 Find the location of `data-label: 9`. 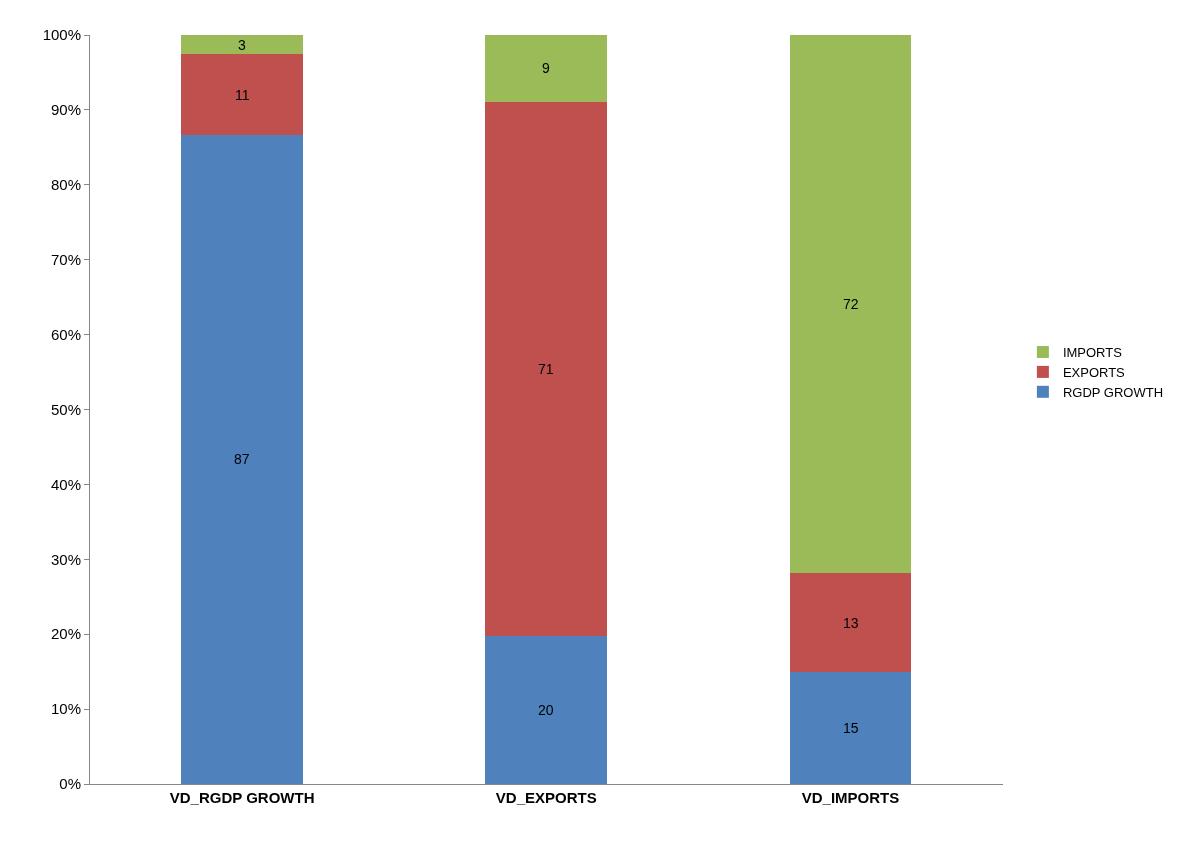

data-label: 9 is located at coordinates (546, 68).